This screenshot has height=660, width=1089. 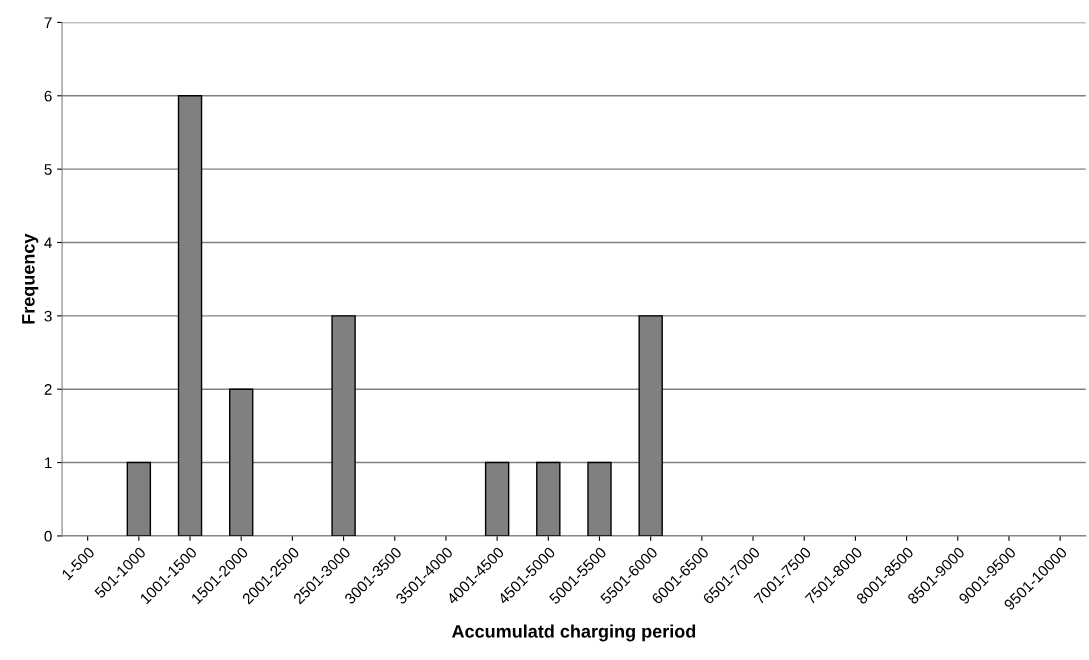 What do you see at coordinates (48, 22) in the screenshot?
I see `y-tick-label: 7` at bounding box center [48, 22].